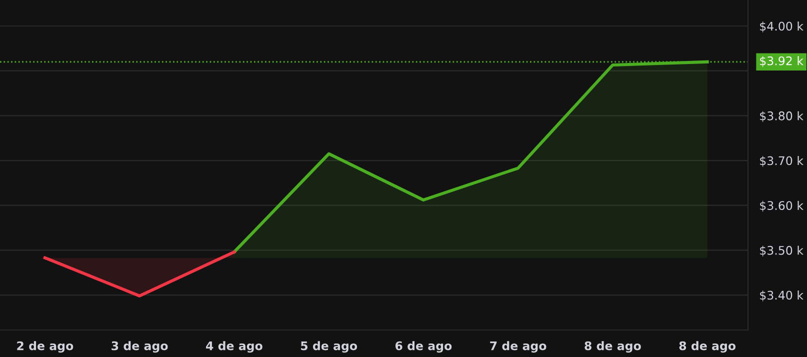 This screenshot has height=357, width=807. Describe the element at coordinates (518, 347) in the screenshot. I see `x-tick-label: 7 de ago` at that location.